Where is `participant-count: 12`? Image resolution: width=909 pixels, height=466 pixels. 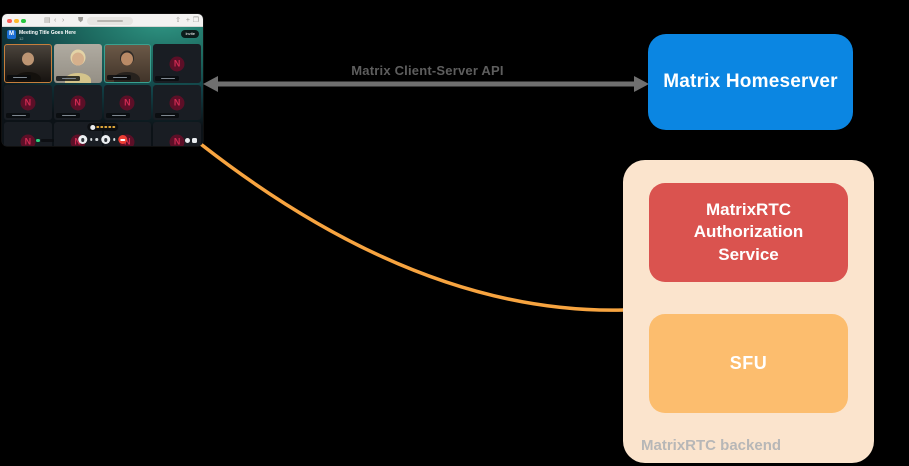 participant-count: 12 is located at coordinates (21, 38).